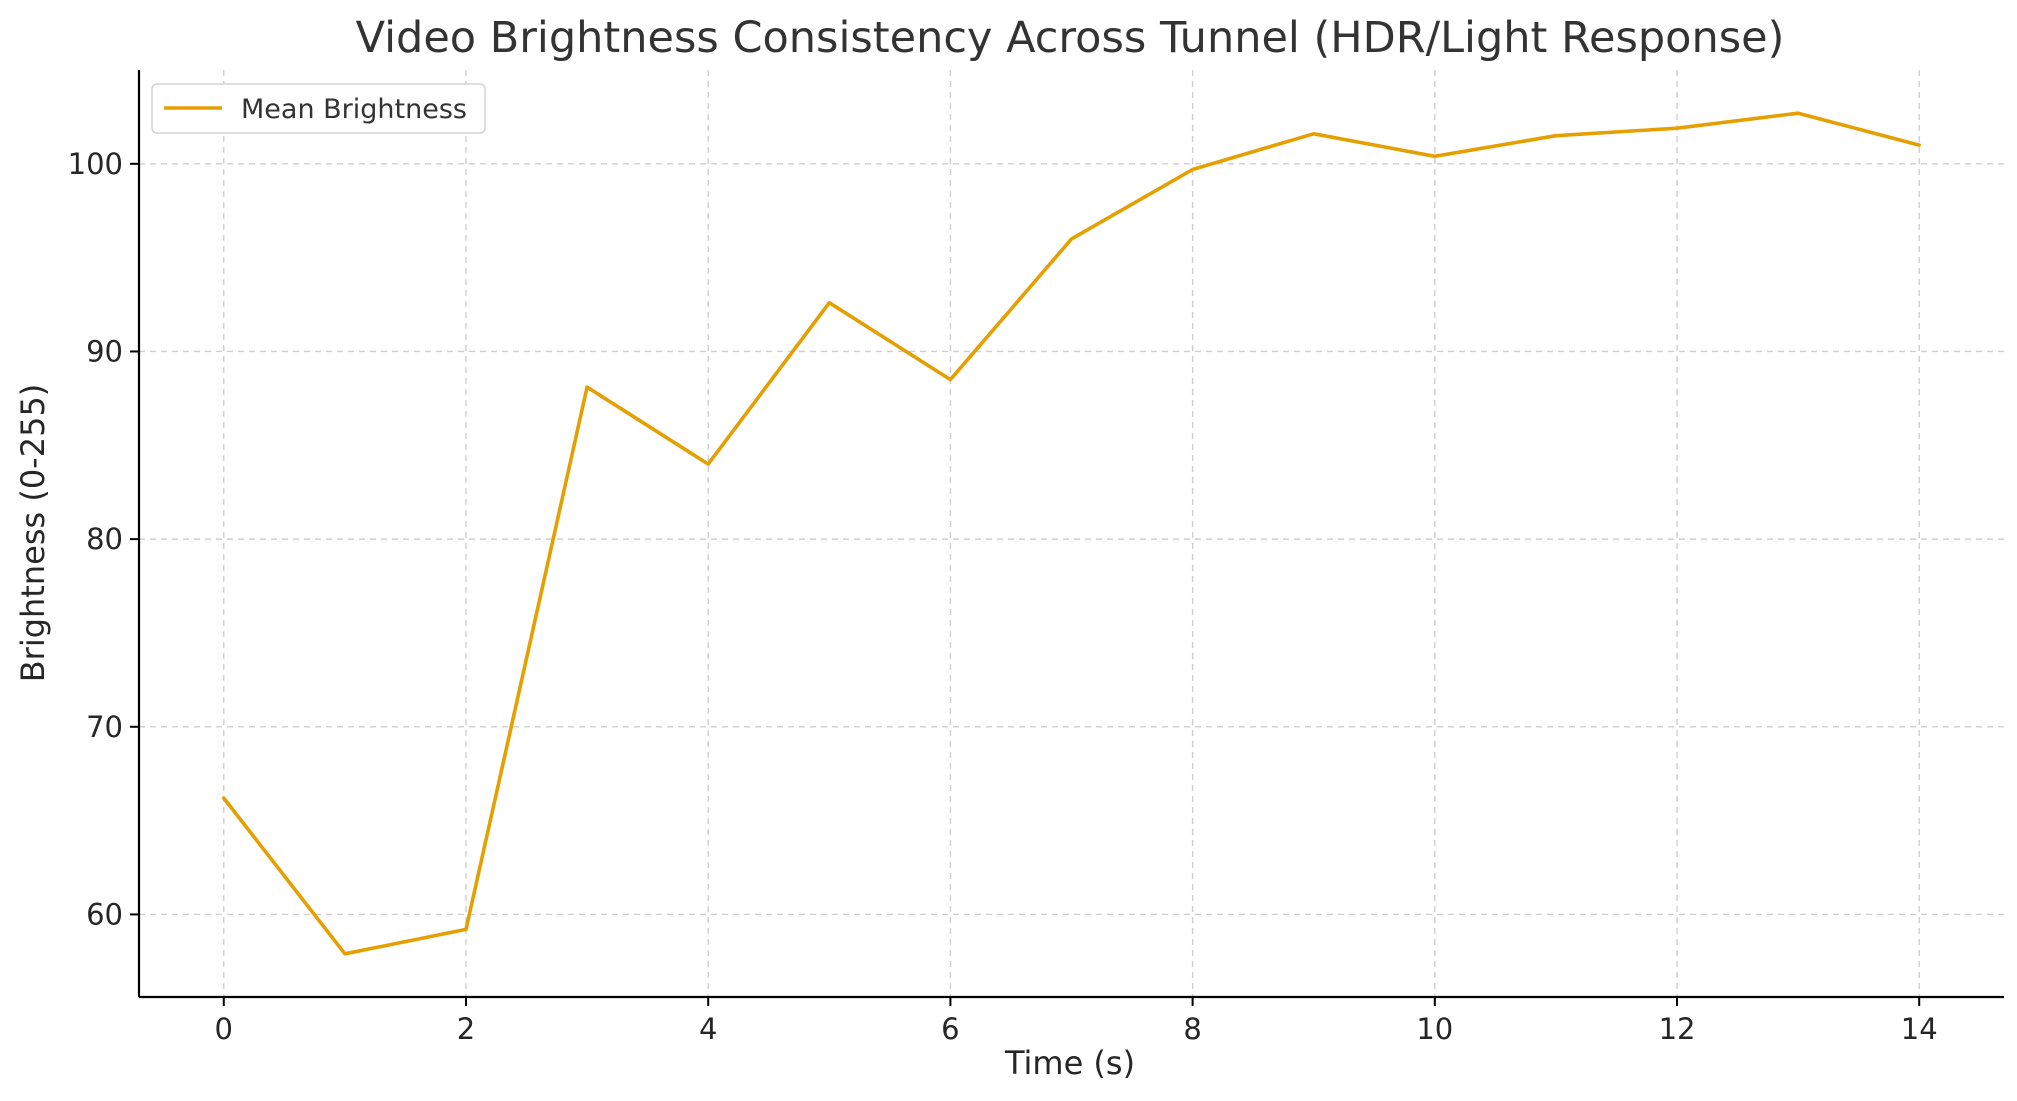 This screenshot has width=2017, height=1101. What do you see at coordinates (224, 1029) in the screenshot?
I see `x-tick-label: 0` at bounding box center [224, 1029].